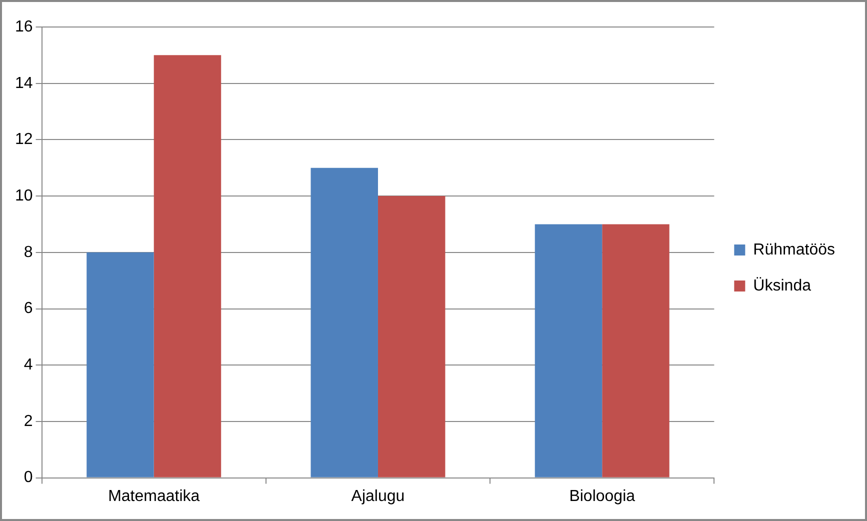 This screenshot has height=521, width=867. I want to click on y-tick-label: 12, so click(24, 139).